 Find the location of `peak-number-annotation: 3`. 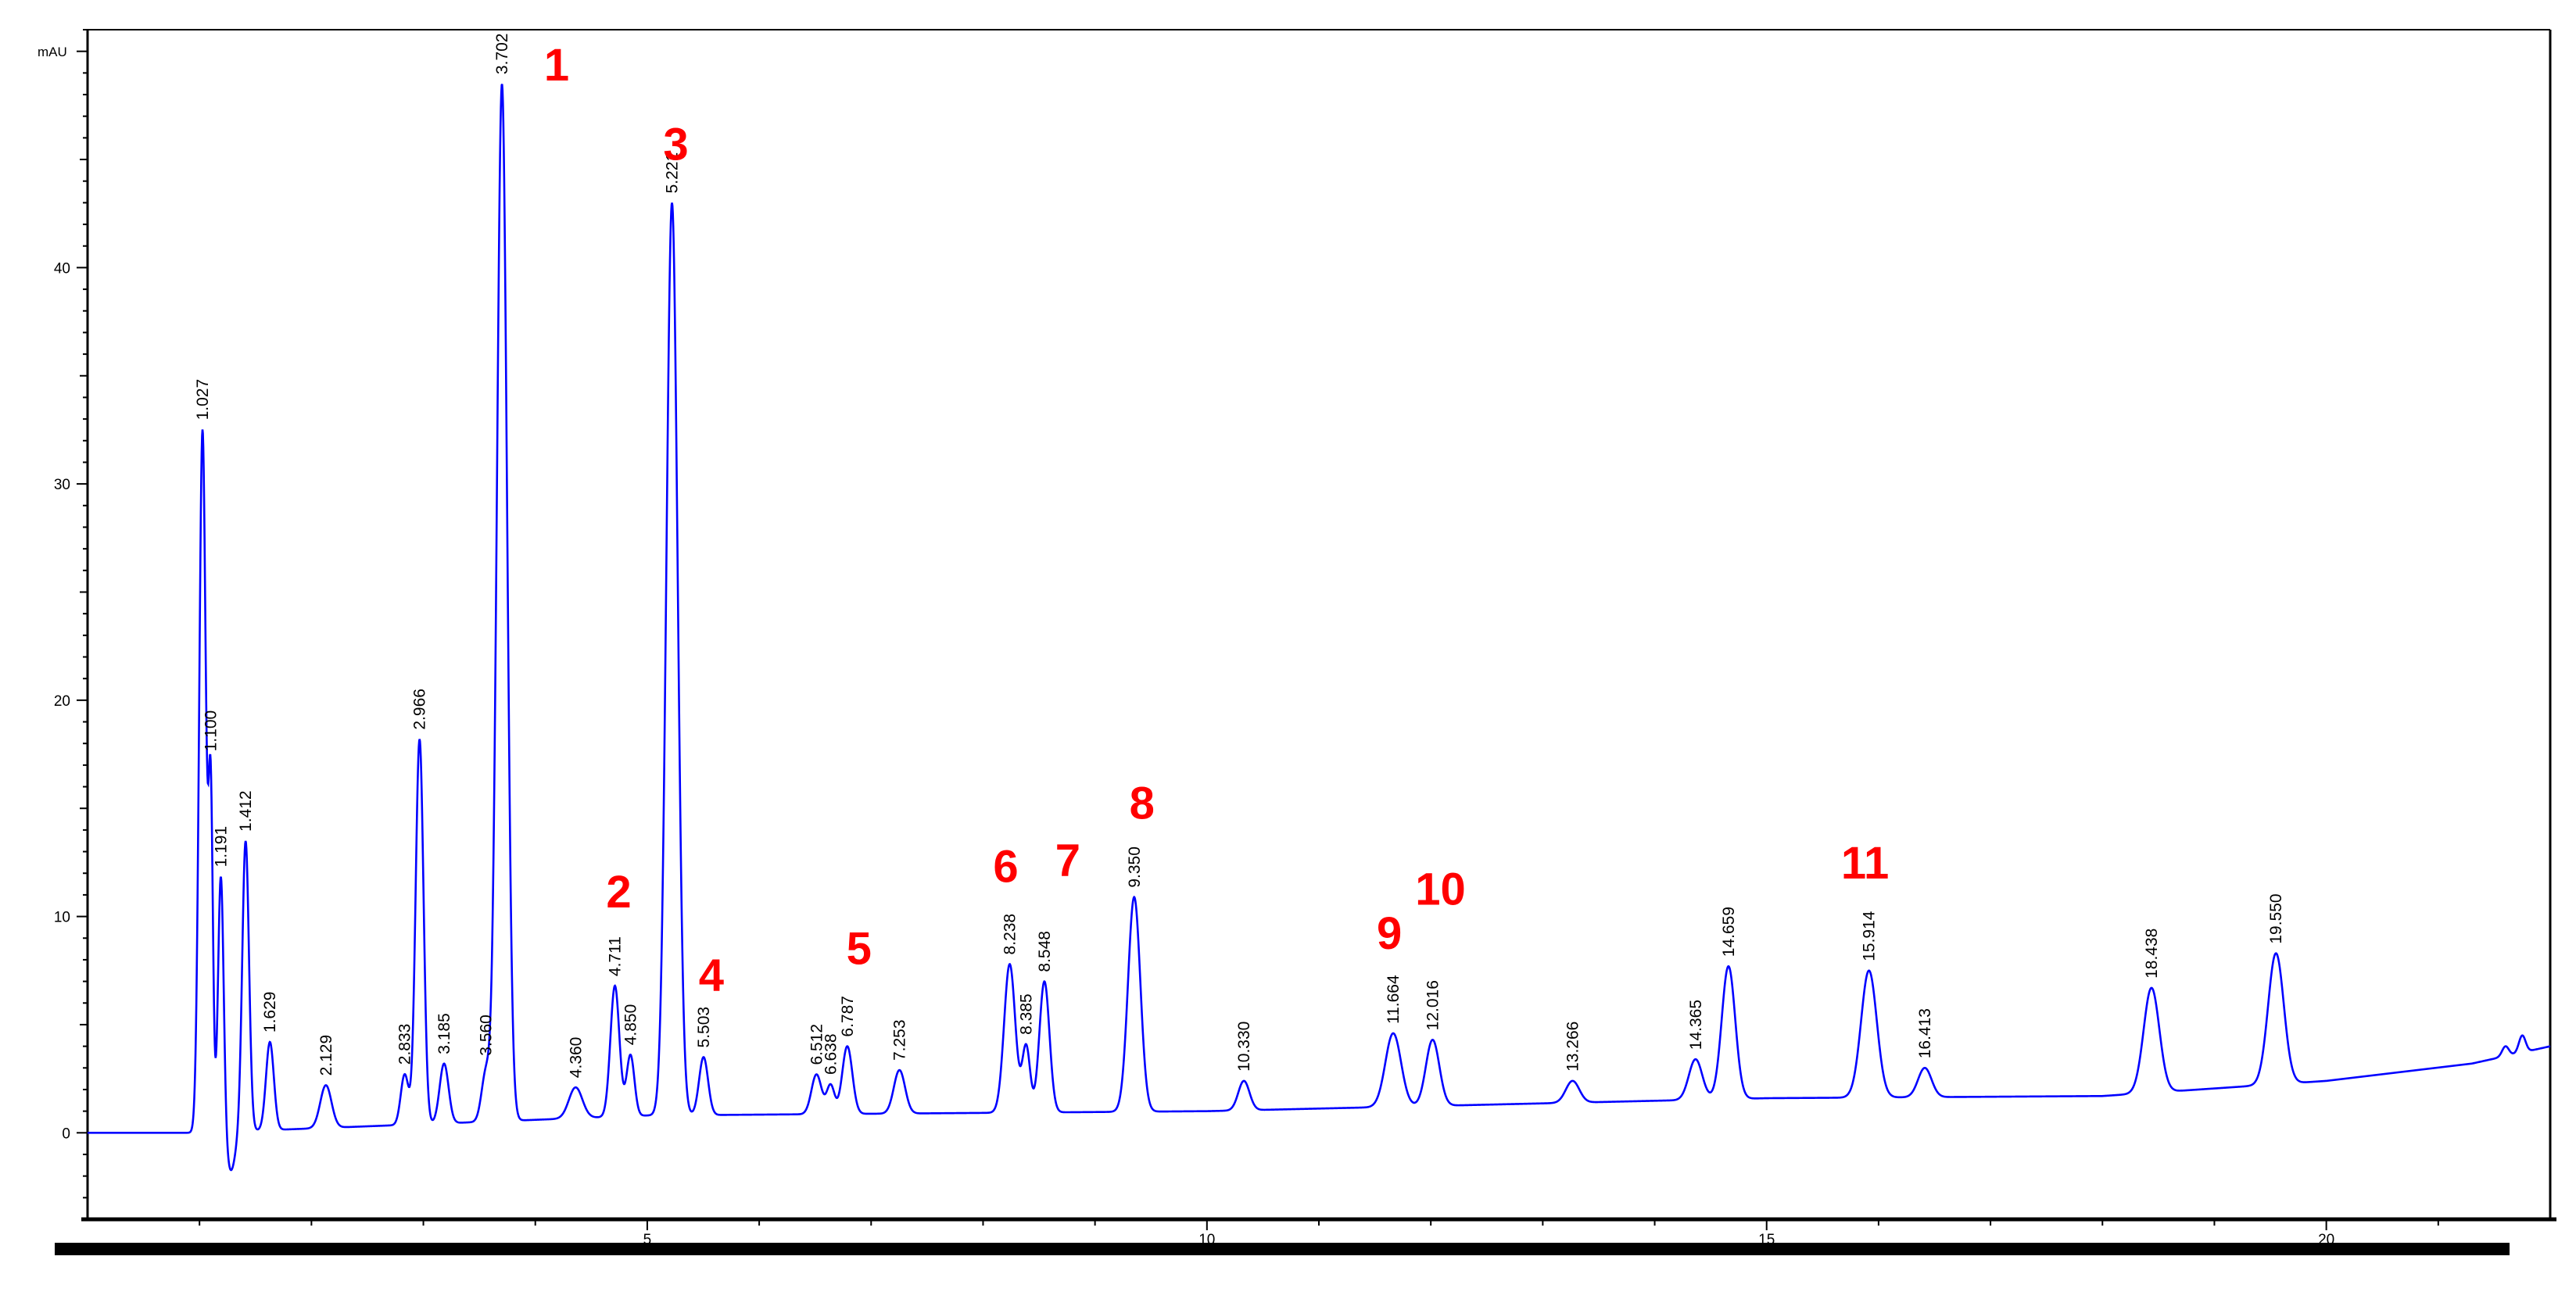

peak-number-annotation: 3 is located at coordinates (675, 144).